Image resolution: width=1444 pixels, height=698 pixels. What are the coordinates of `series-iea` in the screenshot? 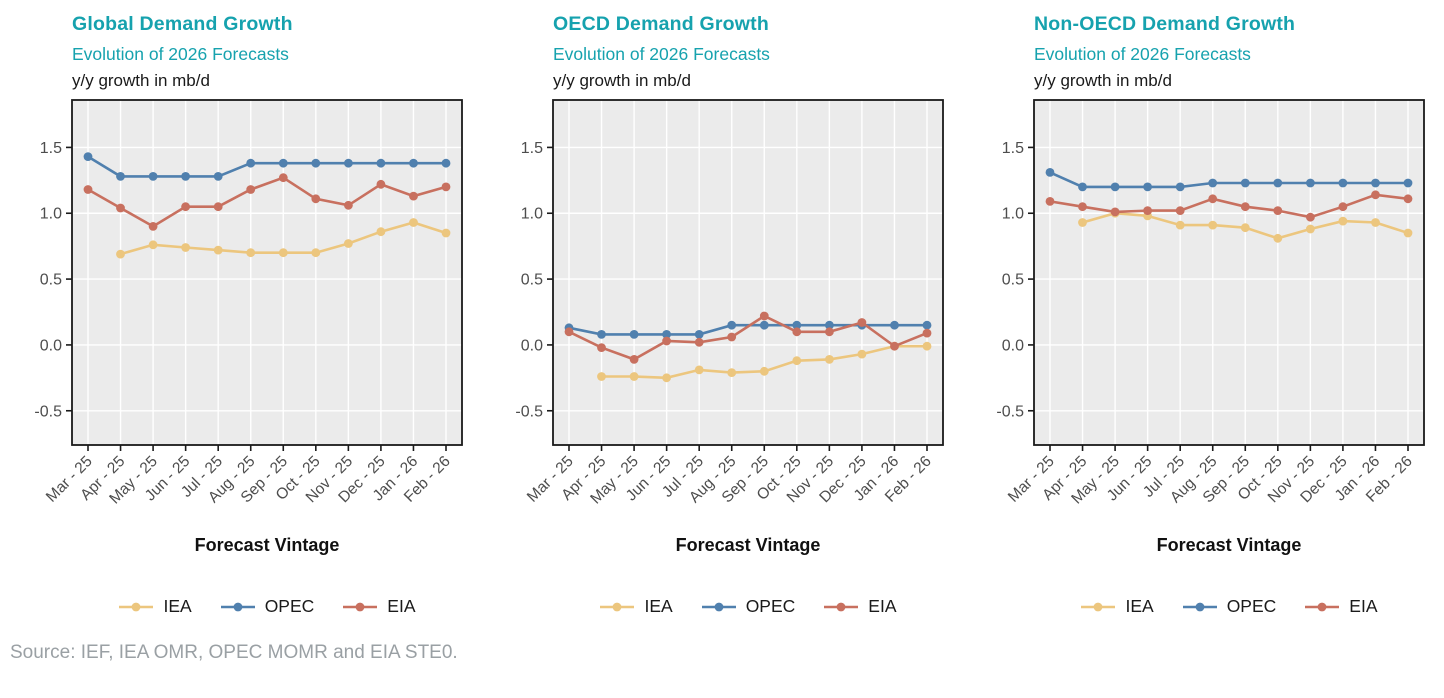 It's located at (283, 238).